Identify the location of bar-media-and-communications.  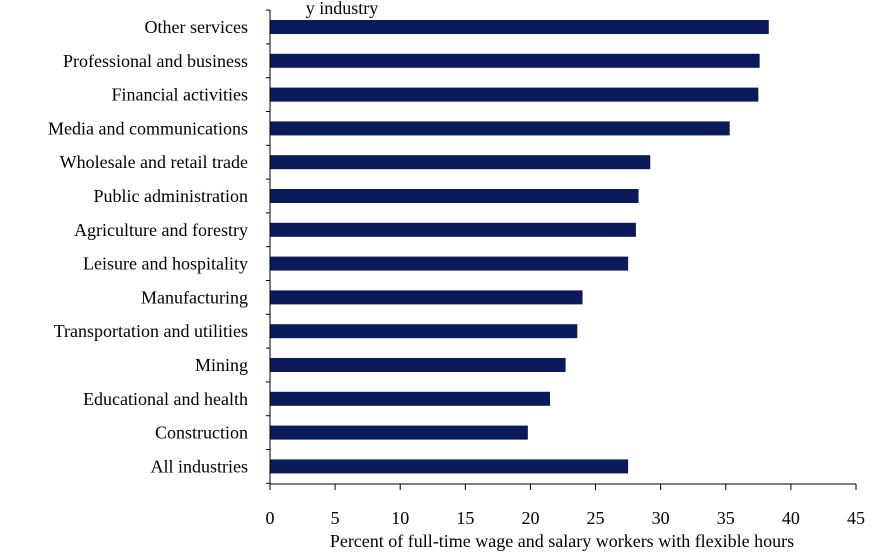
(500, 128).